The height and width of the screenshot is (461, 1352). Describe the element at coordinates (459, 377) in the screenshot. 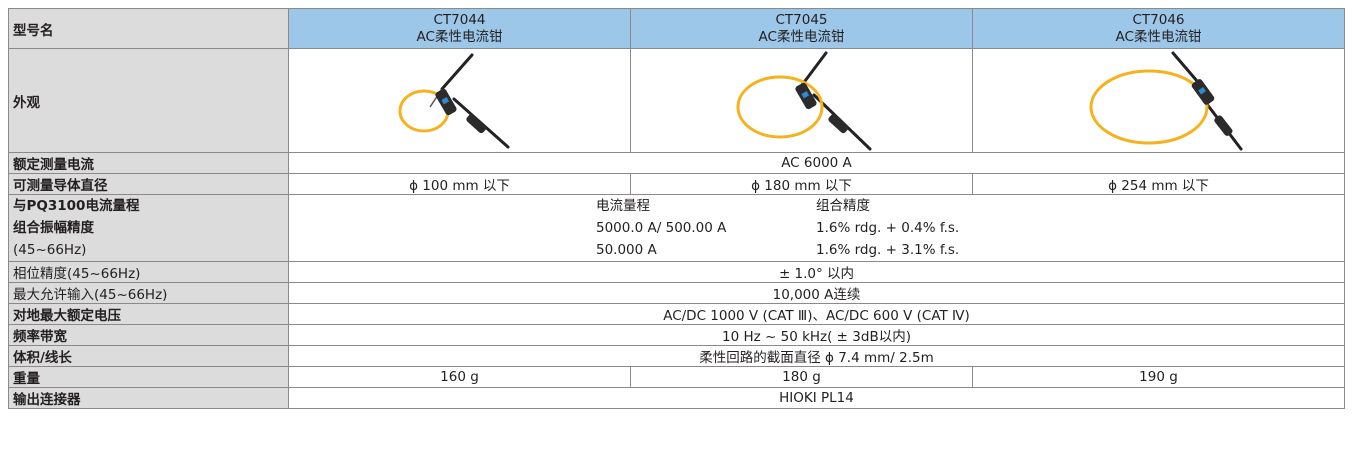

I see `weight-ct7044: 160 g` at that location.